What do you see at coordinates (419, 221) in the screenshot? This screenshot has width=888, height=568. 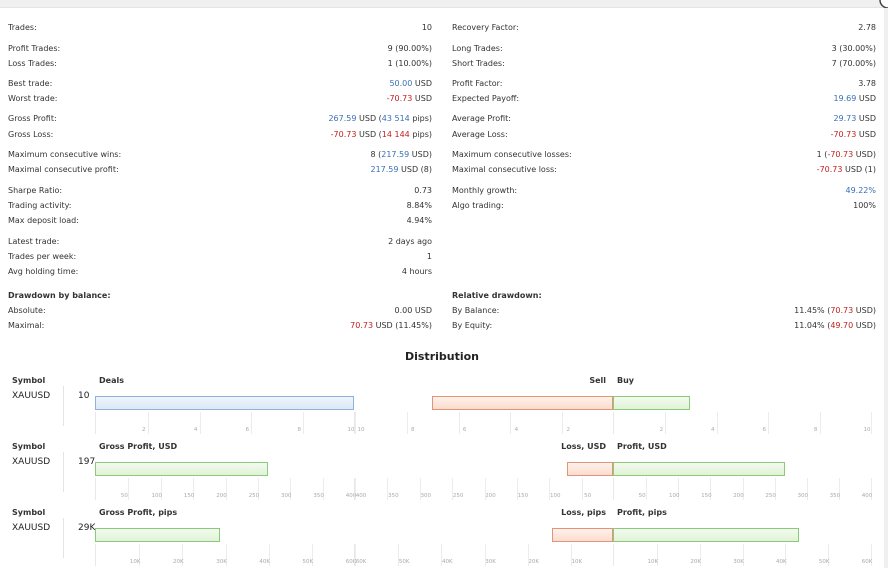 I see `stat-value: 4.94%` at bounding box center [419, 221].